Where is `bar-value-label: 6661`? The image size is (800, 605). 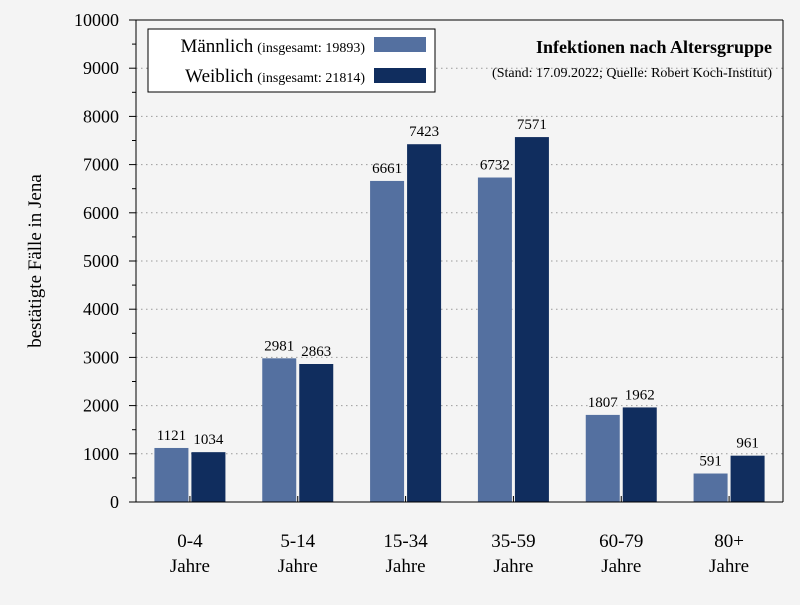 bar-value-label: 6661 is located at coordinates (387, 169).